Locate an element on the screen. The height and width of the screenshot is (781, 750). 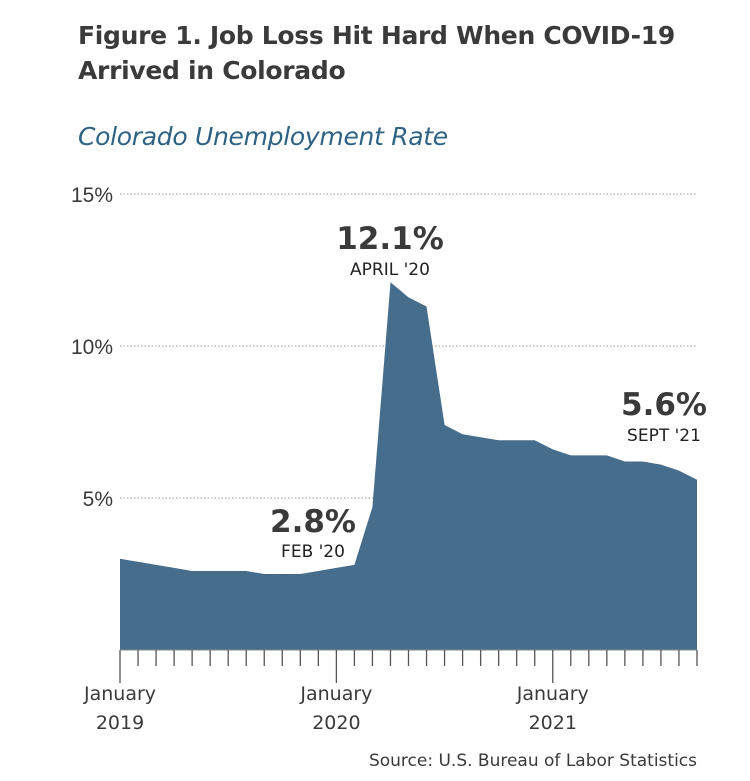
x-tick-label-year: 2020 is located at coordinates (336, 723).